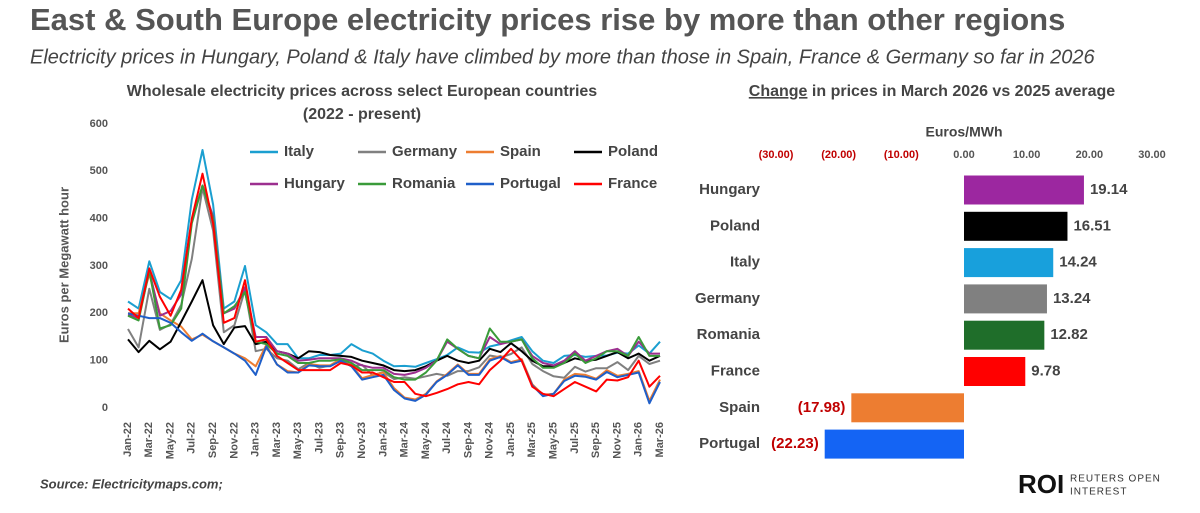 The width and height of the screenshot is (1200, 513). Describe the element at coordinates (745, 262) in the screenshot. I see `category-label: Italy` at that location.